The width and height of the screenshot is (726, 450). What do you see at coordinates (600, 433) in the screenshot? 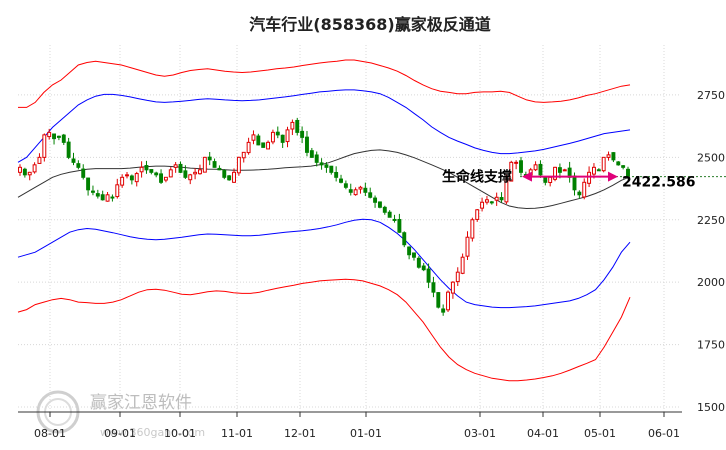
I see `x-tick-label: 05-01` at bounding box center [600, 433].